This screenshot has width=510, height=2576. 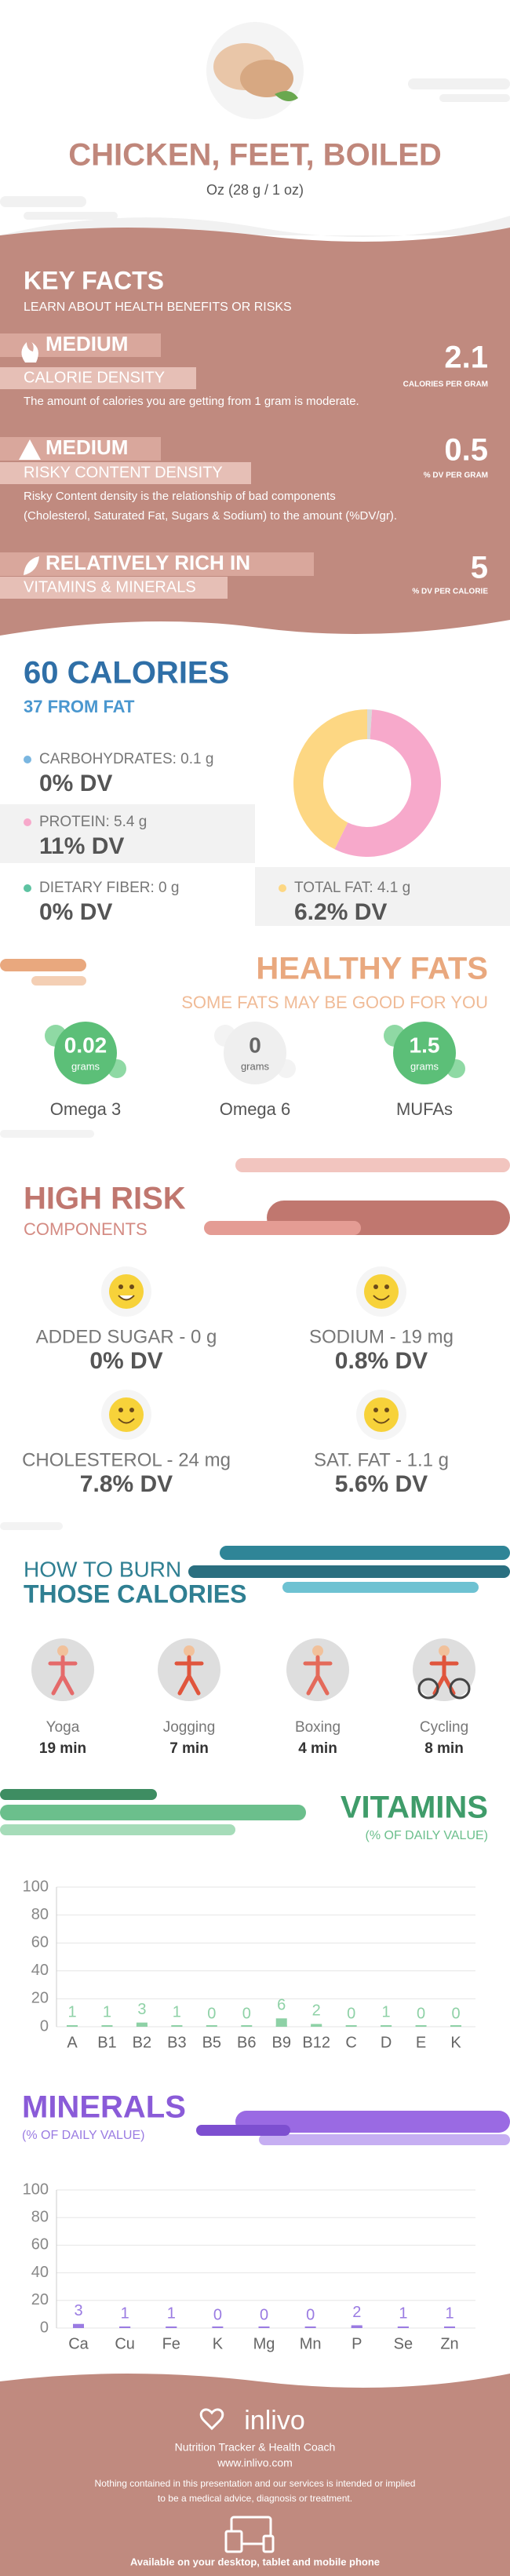 I want to click on fact-level: MEDIUM, so click(x=87, y=343).